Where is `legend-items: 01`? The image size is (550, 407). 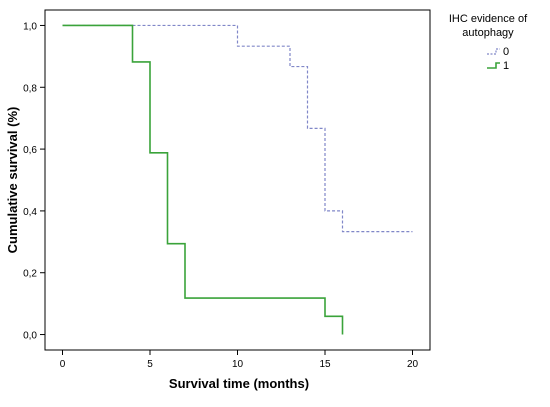
legend-items: 01 is located at coordinates (498, 59).